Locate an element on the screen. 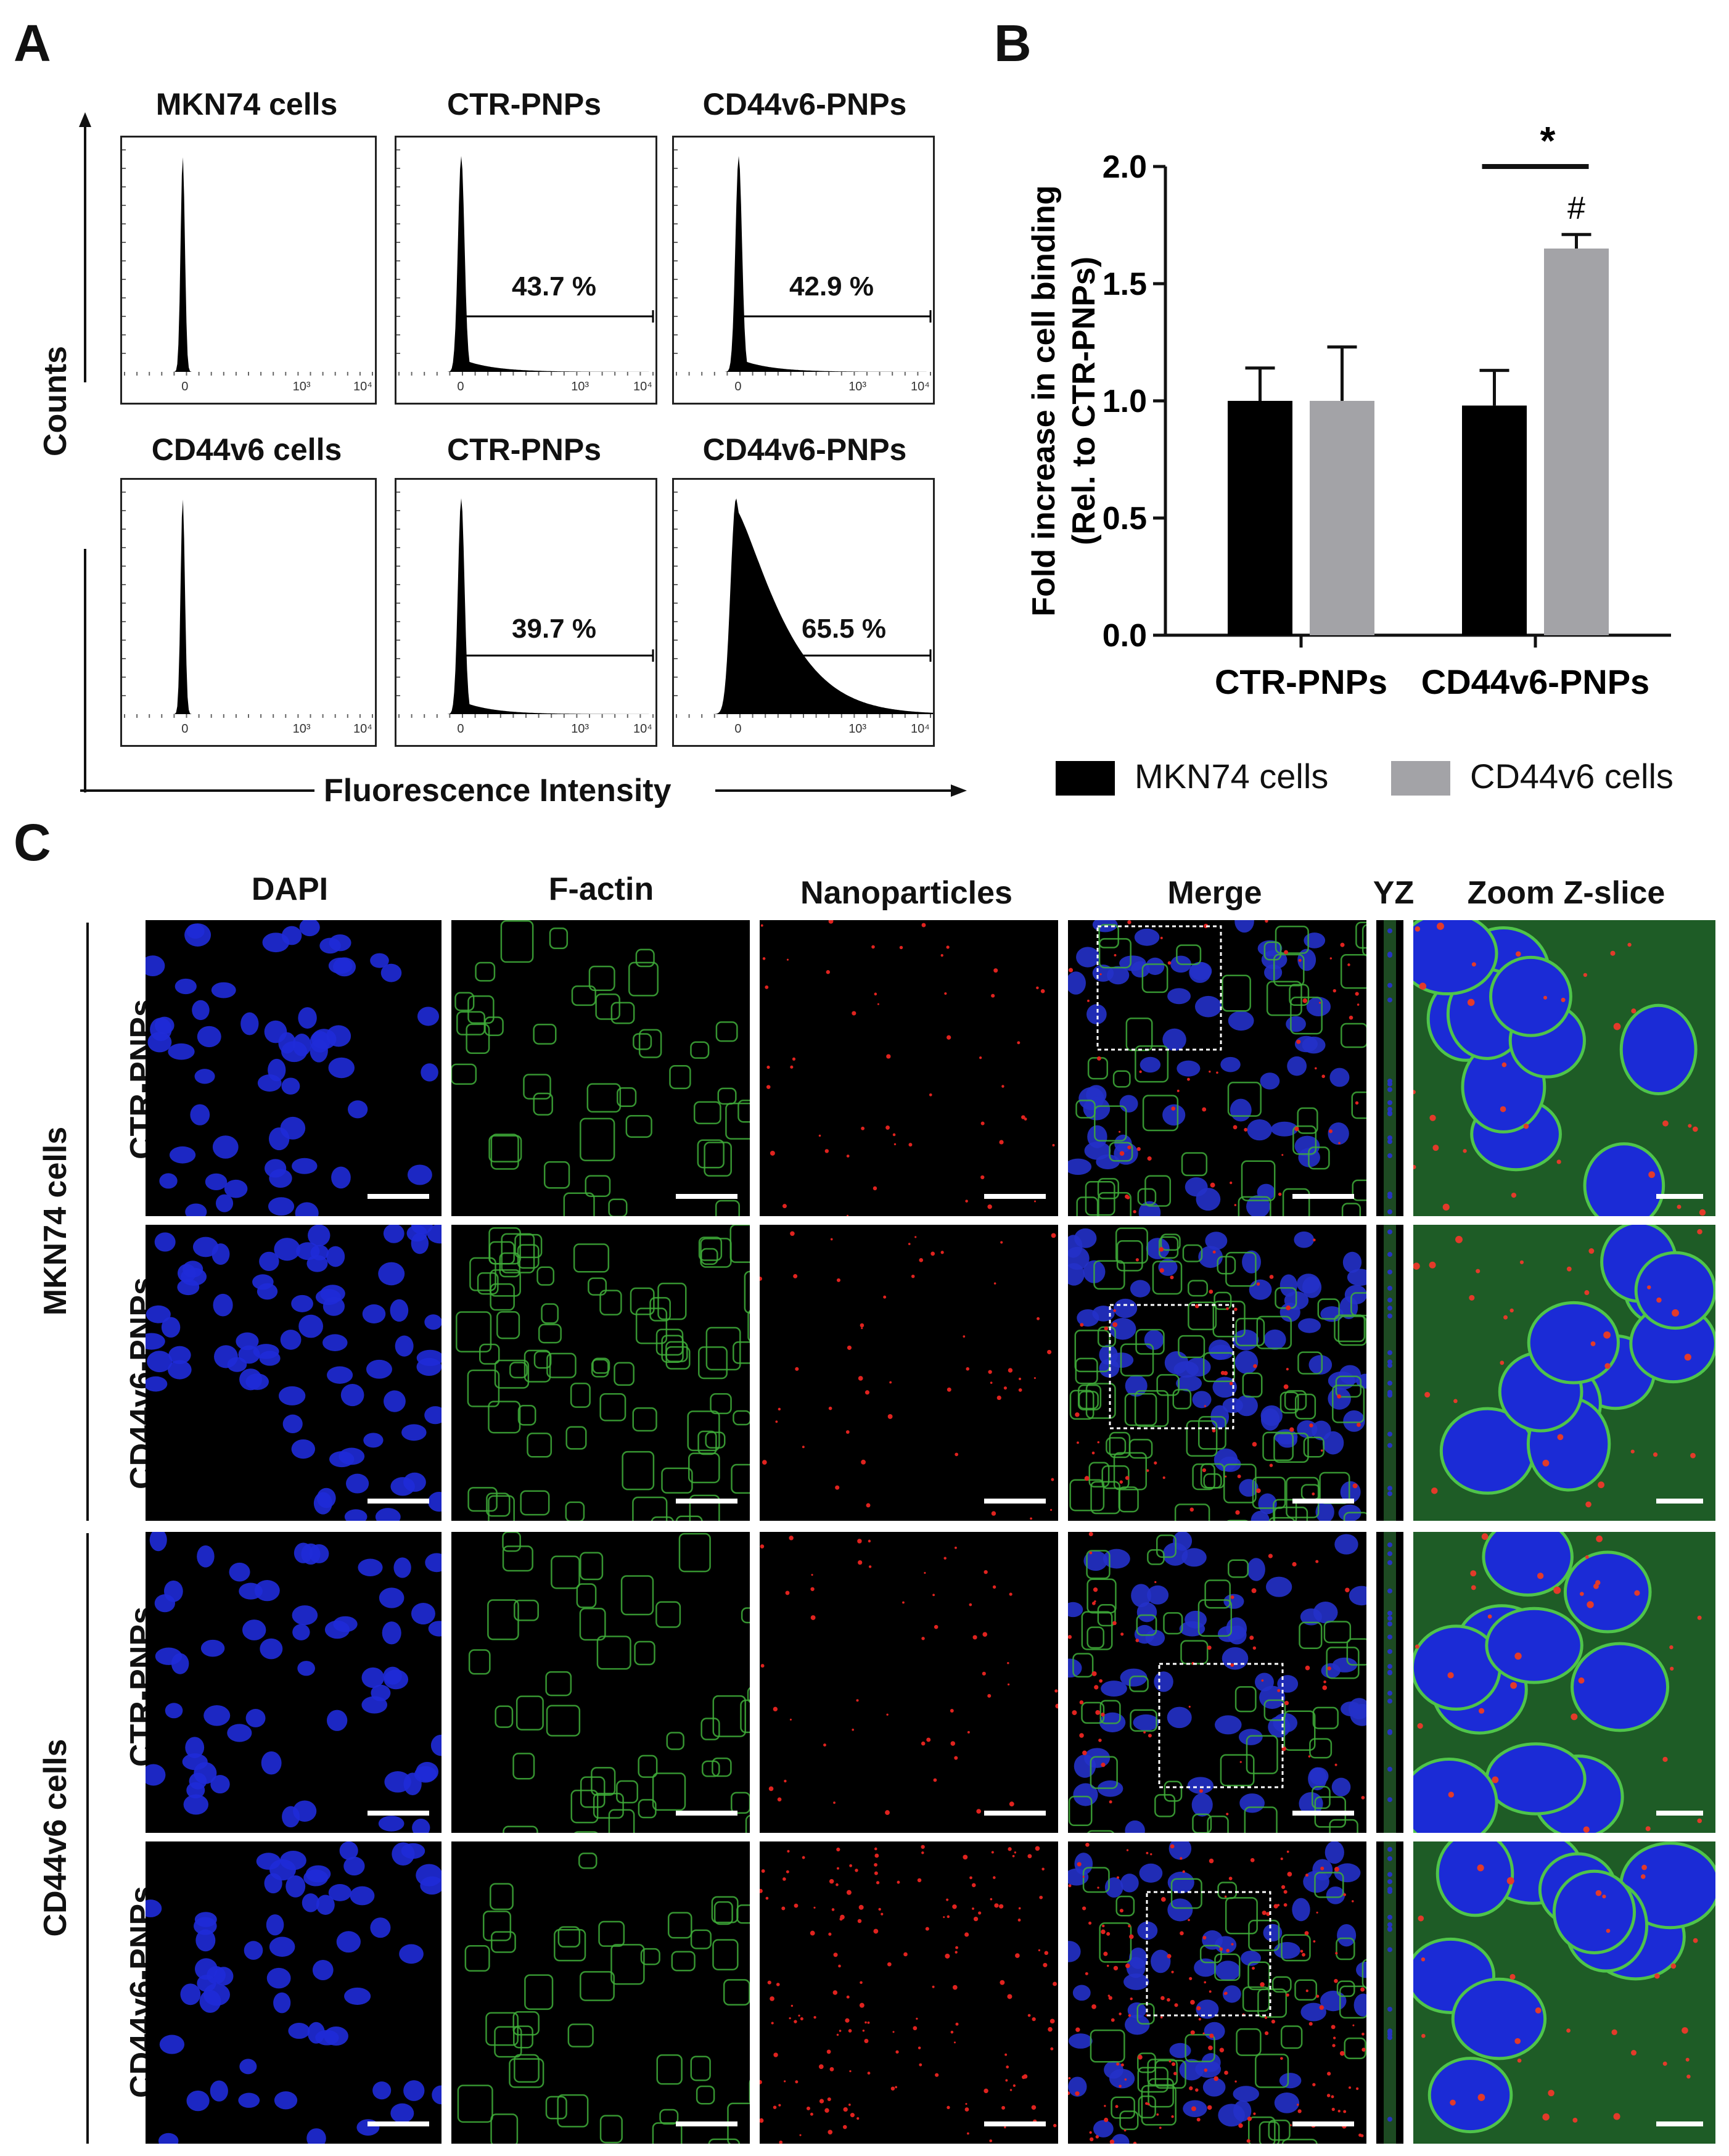 Image resolution: width=1729 pixels, height=2156 pixels. zoom-image is located at coordinates (1564, 1992).